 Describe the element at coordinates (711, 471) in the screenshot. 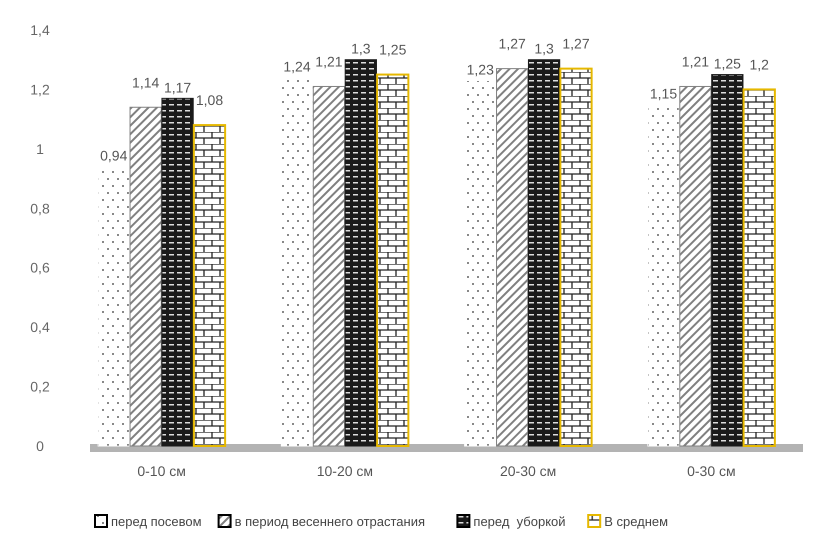

I see `x-tick-label: 0-30 см` at that location.